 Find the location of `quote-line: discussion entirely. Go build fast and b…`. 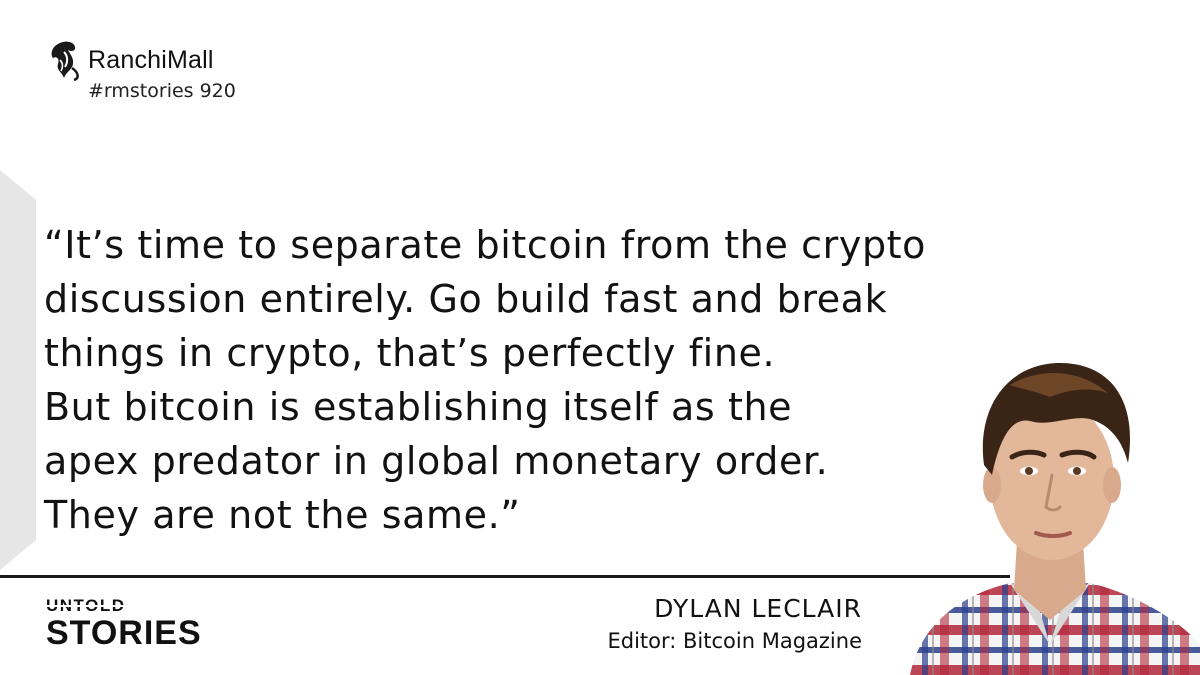

quote-line: discussion entirely. Go build fast and b… is located at coordinates (466, 299).